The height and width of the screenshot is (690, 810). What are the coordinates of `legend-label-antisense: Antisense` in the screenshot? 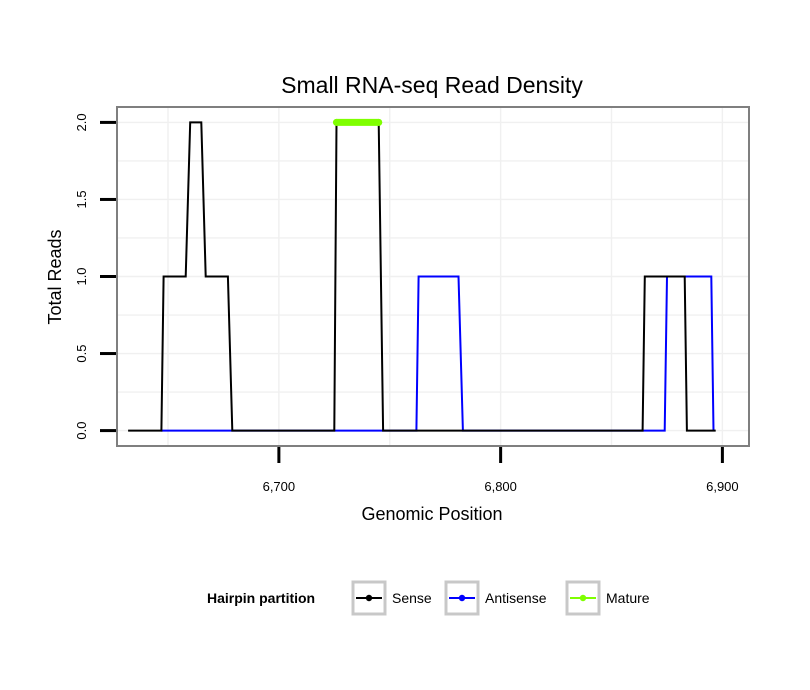 It's located at (516, 598).